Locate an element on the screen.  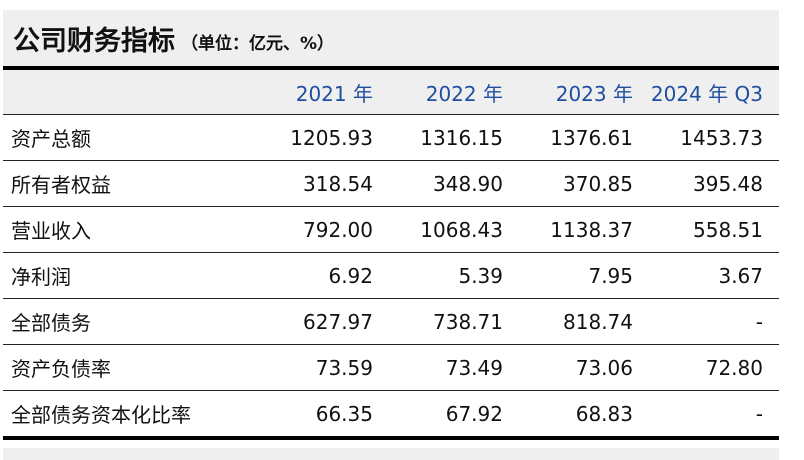
value-cell: 1453.73 is located at coordinates (721, 137).